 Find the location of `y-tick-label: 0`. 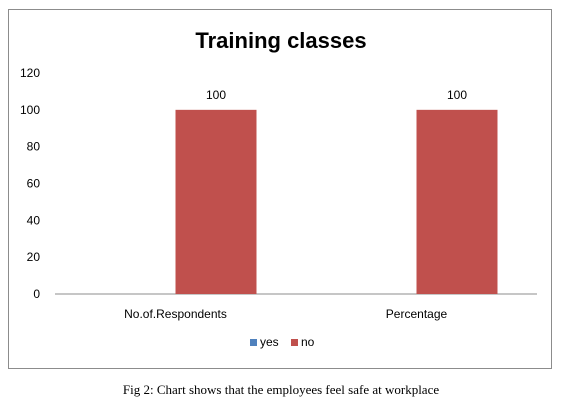

y-tick-label: 0 is located at coordinates (36, 294).